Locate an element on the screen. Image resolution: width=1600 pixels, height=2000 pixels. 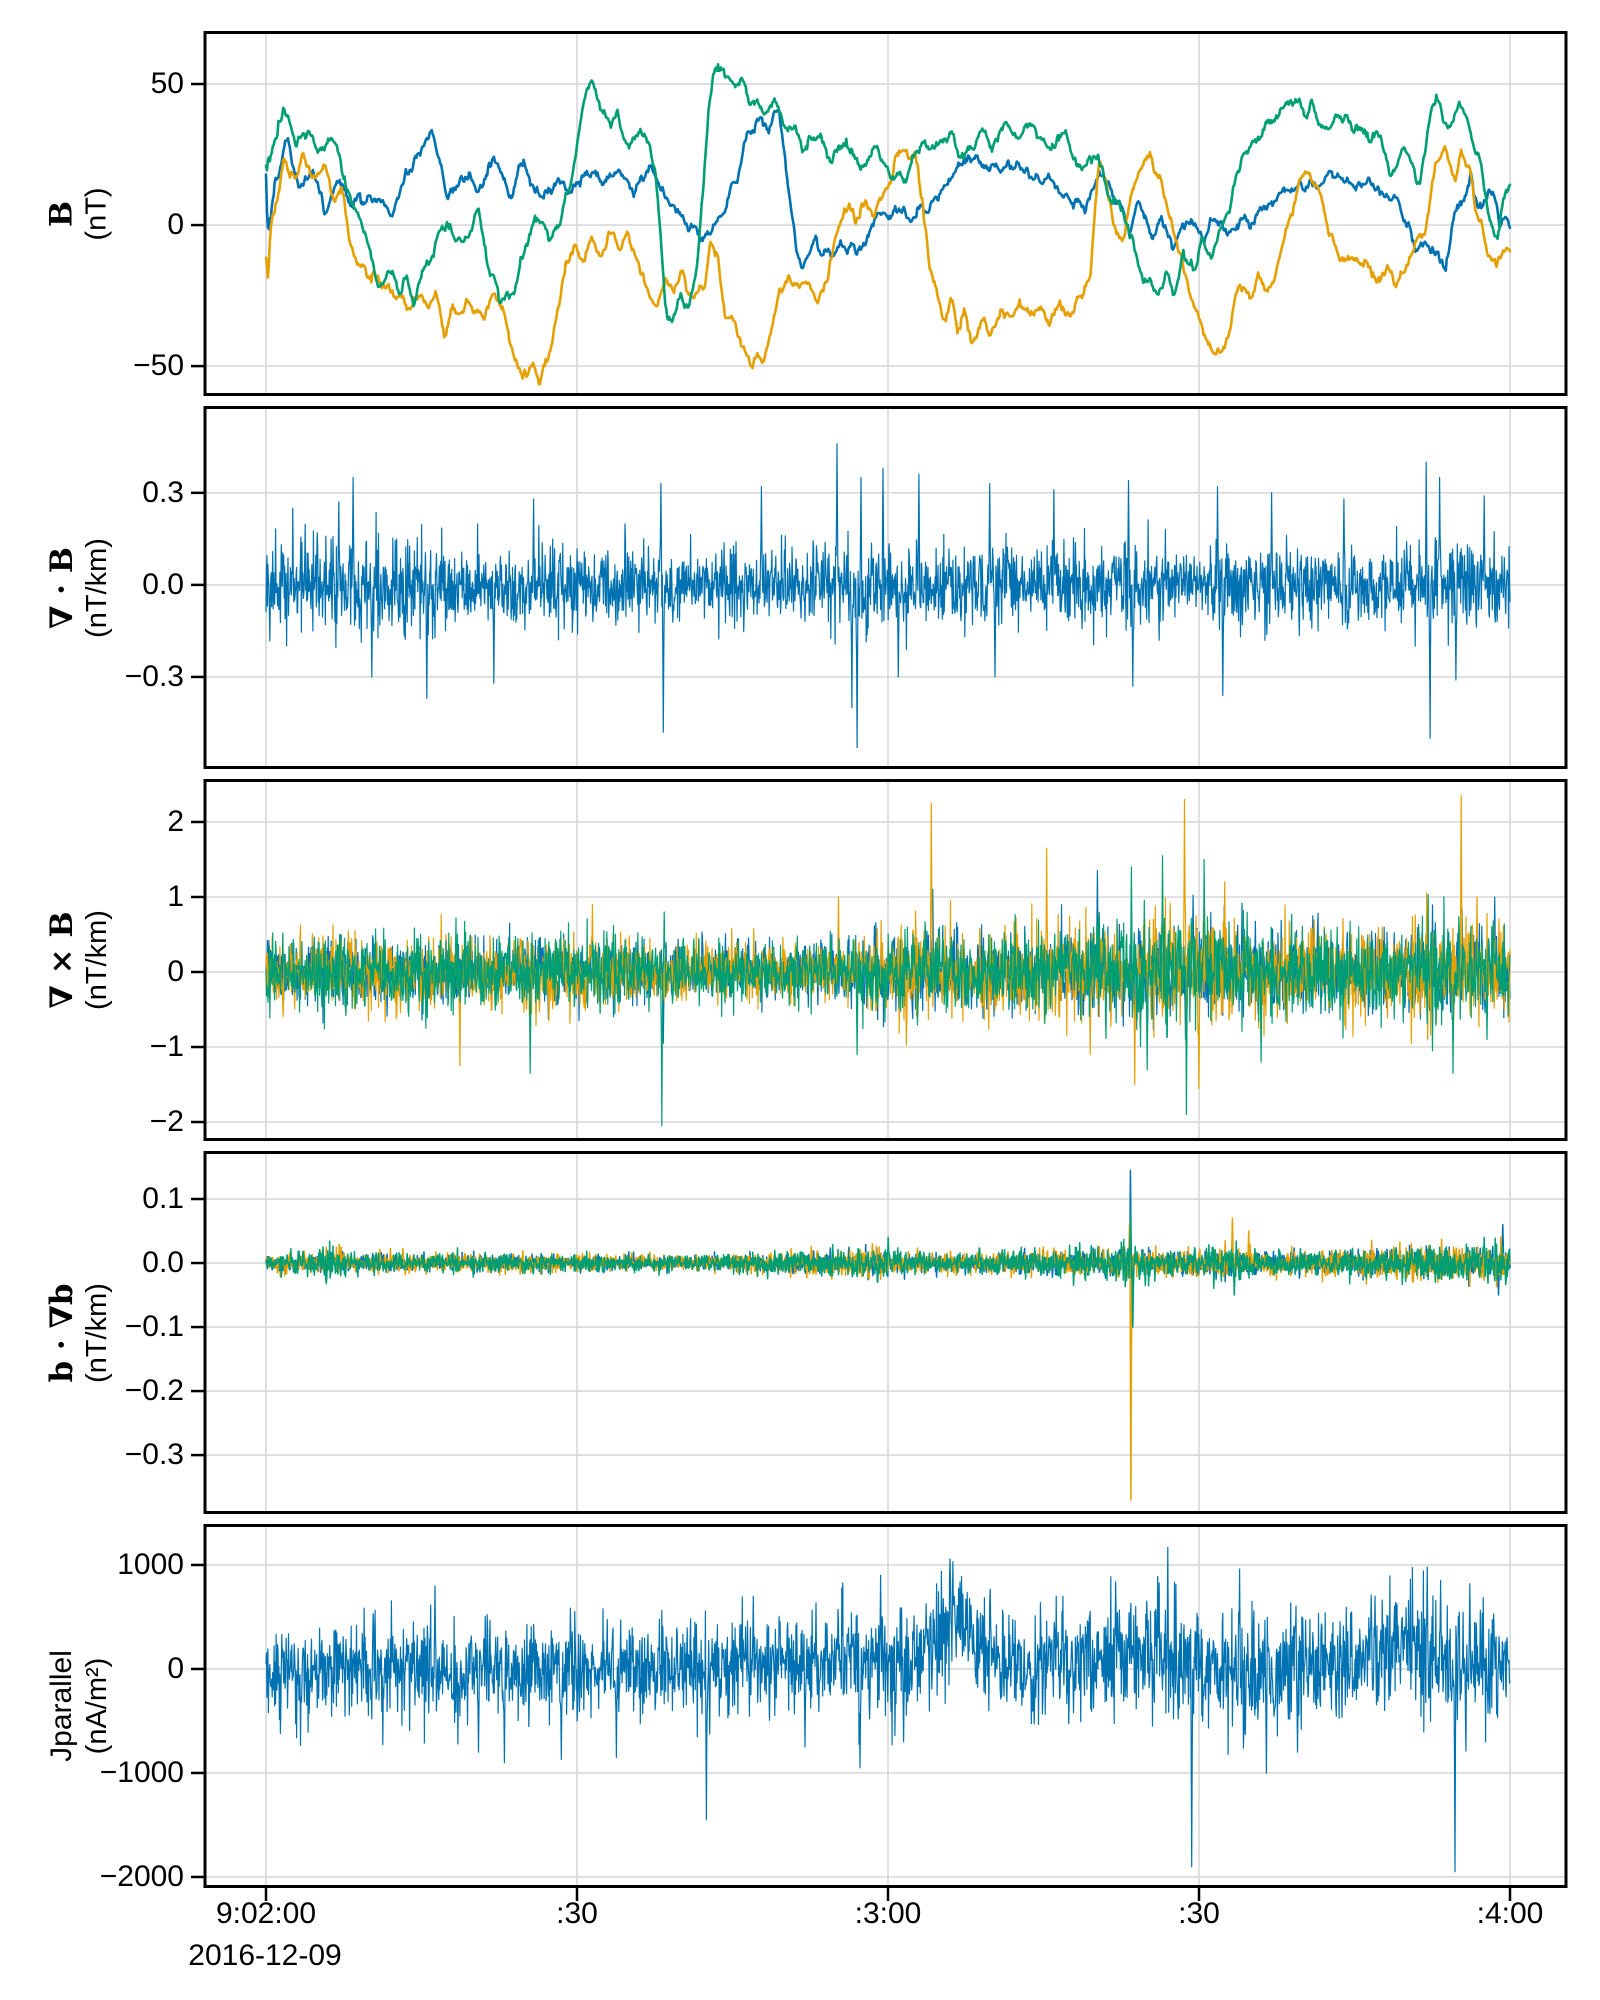
y-axis-units: (nA/m²) is located at coordinates (96, 1706).